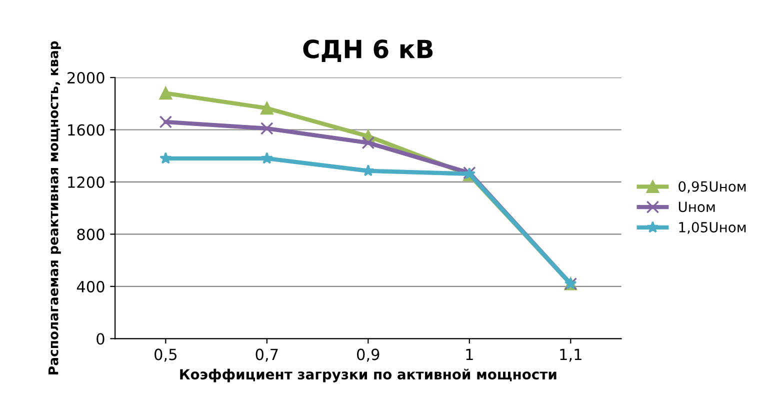 The width and height of the screenshot is (767, 408). What do you see at coordinates (86, 78) in the screenshot?
I see `y-tick-label: 2000` at bounding box center [86, 78].